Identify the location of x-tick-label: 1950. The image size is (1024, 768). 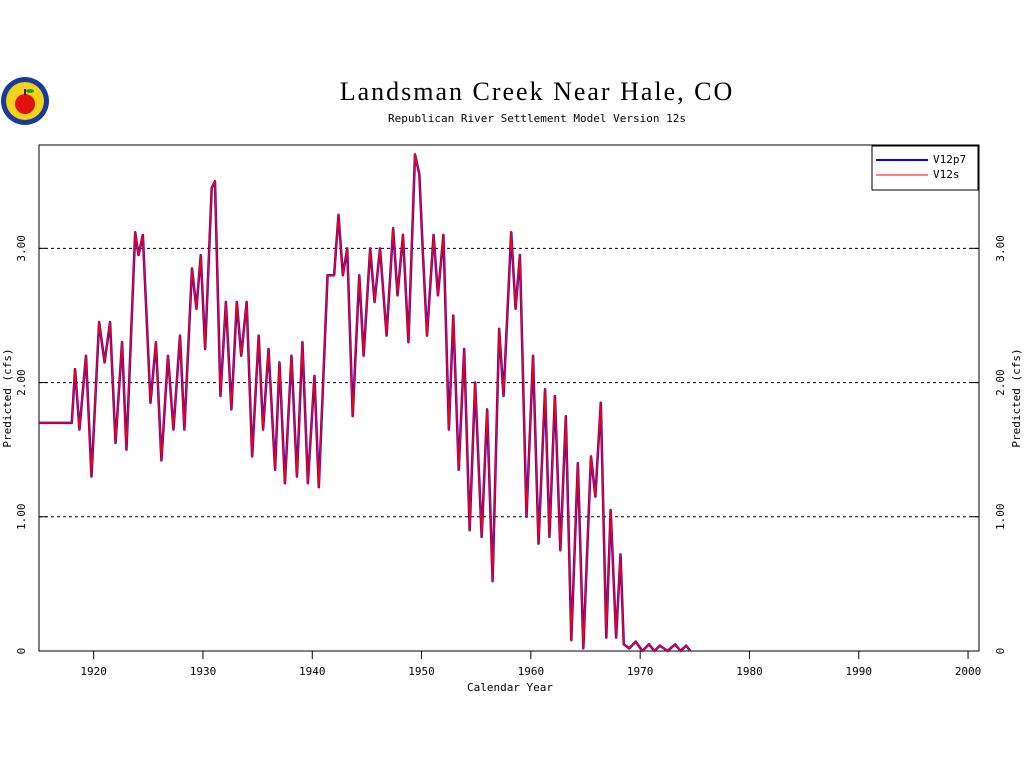
(421, 671).